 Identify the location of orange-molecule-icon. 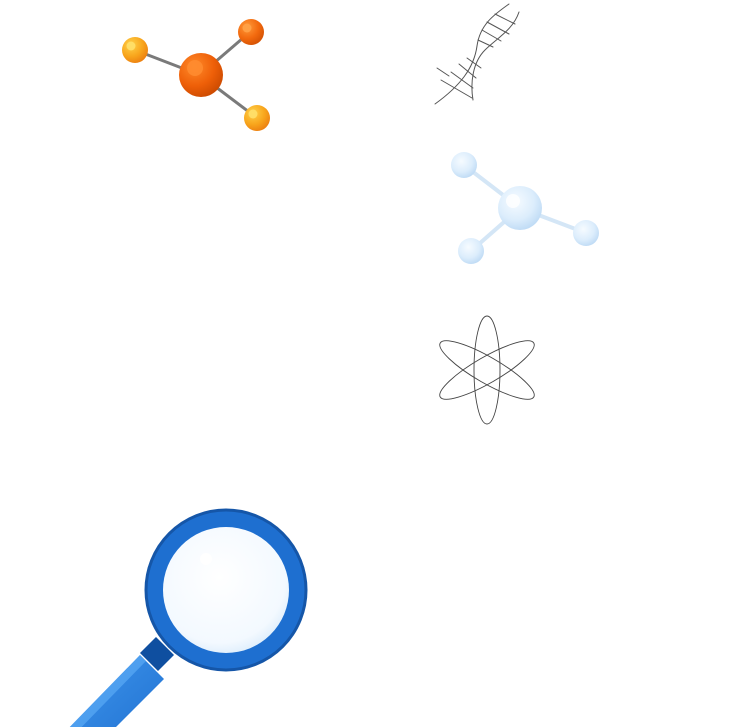
(196, 75).